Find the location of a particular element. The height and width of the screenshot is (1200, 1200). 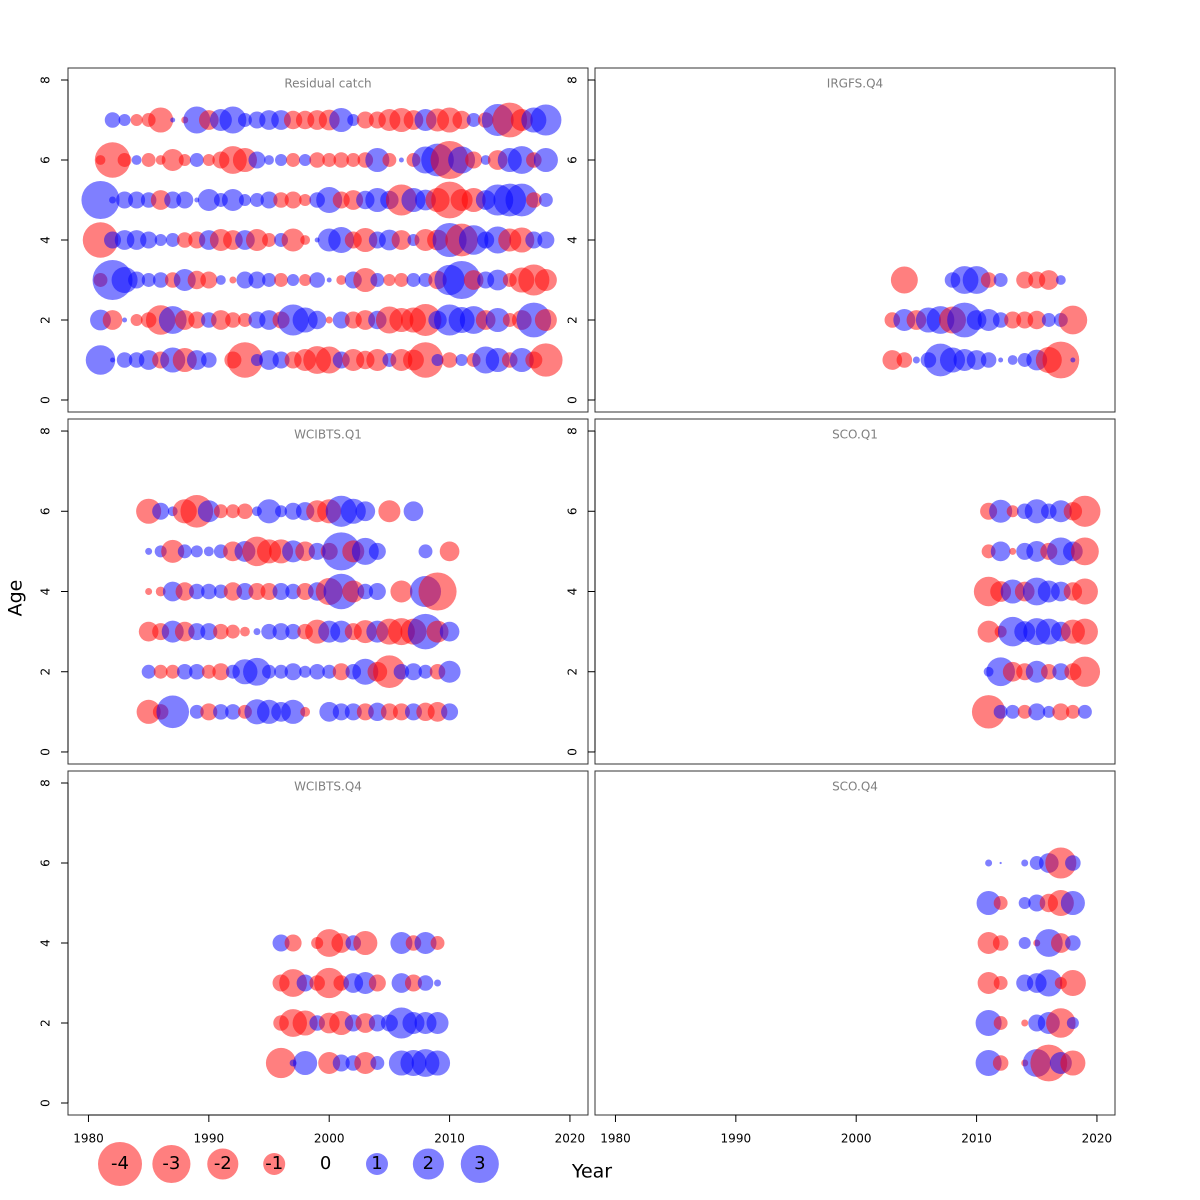

legend-bubble is located at coordinates (377, 1164).